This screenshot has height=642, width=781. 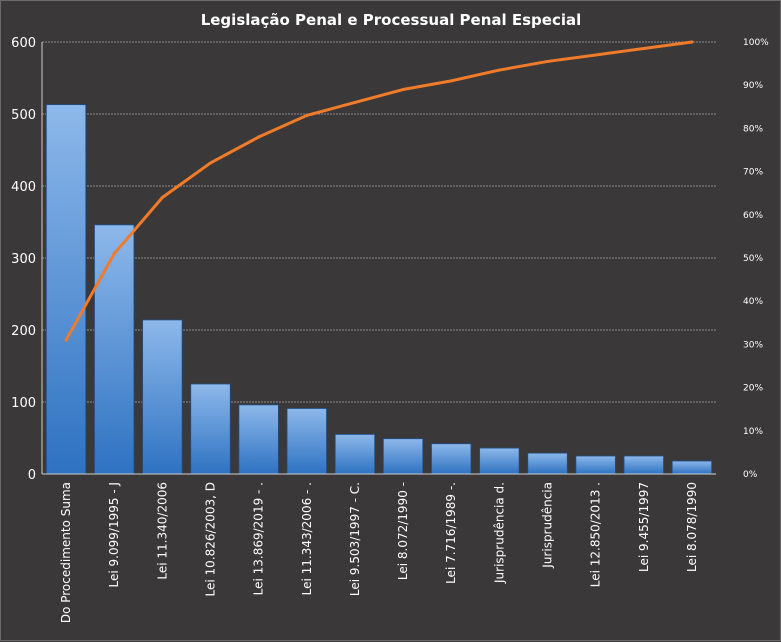 I want to click on y-tick-label: 0, so click(x=32, y=475).